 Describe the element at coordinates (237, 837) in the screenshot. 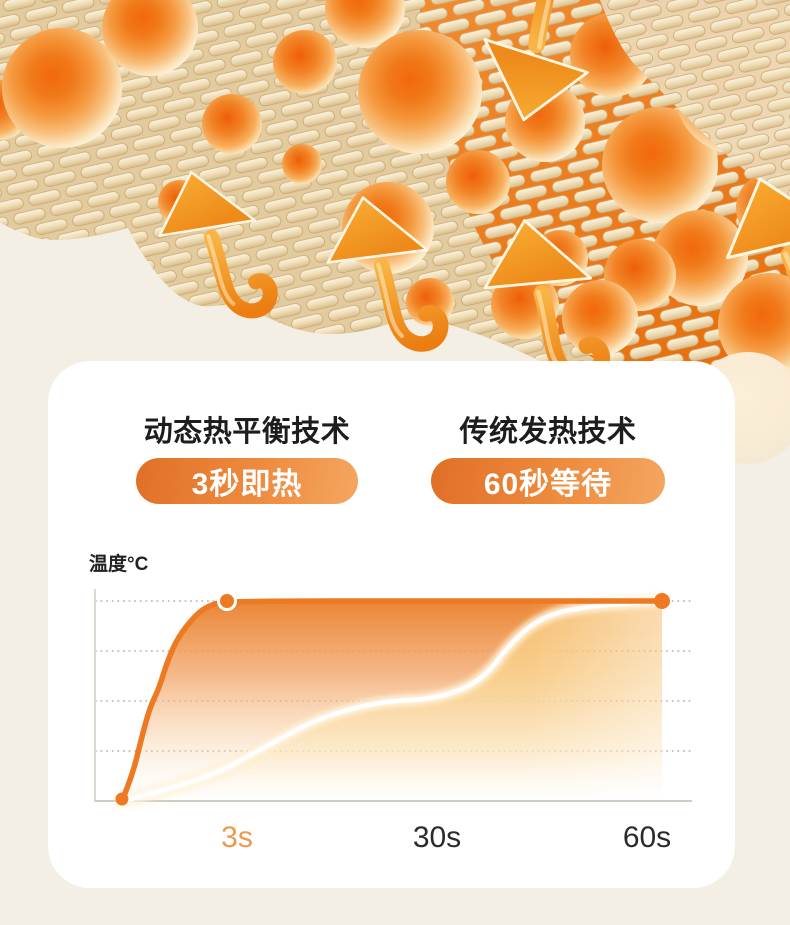

I see `x-tick-3s: 3s` at that location.